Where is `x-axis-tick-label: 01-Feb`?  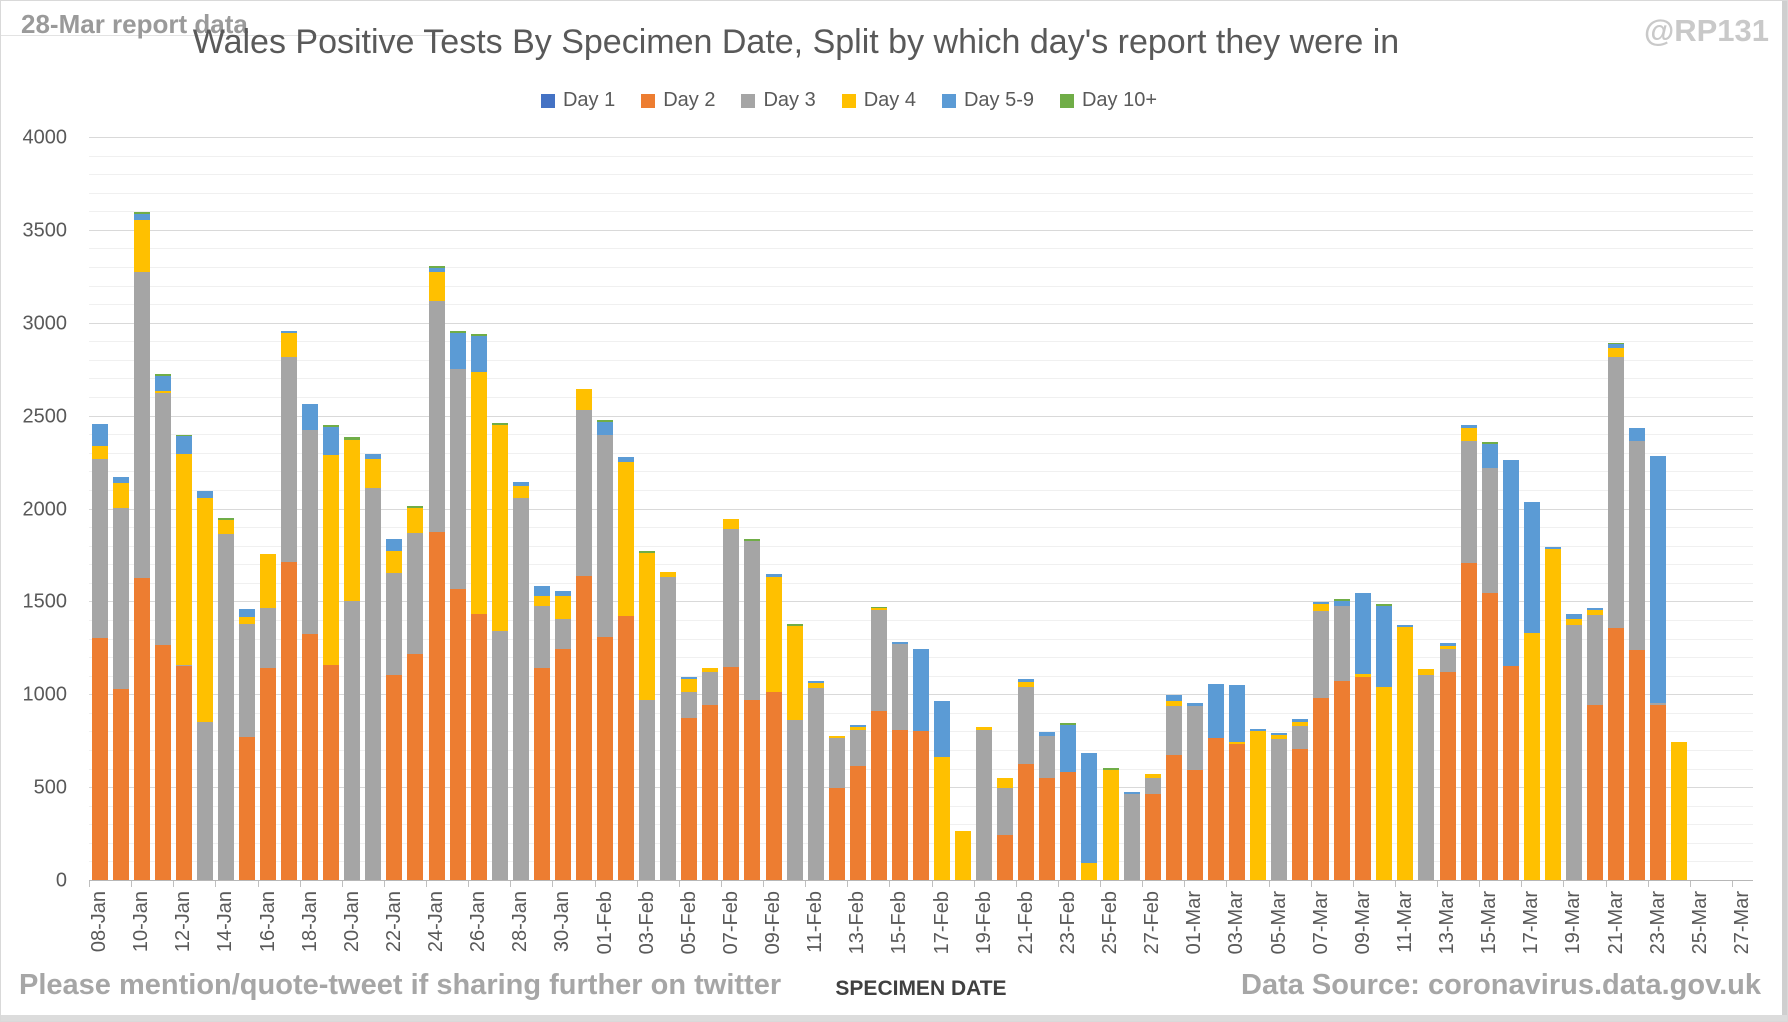 x-axis-tick-label: 01-Feb is located at coordinates (605, 931).